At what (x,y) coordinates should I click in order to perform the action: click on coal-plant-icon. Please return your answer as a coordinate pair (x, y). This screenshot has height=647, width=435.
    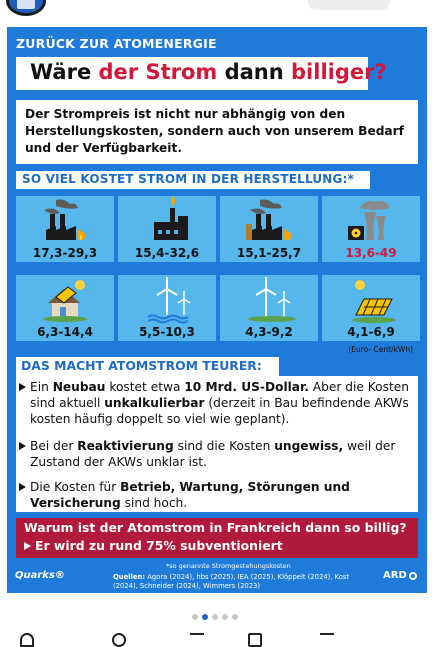
    Looking at the image, I should click on (65, 219).